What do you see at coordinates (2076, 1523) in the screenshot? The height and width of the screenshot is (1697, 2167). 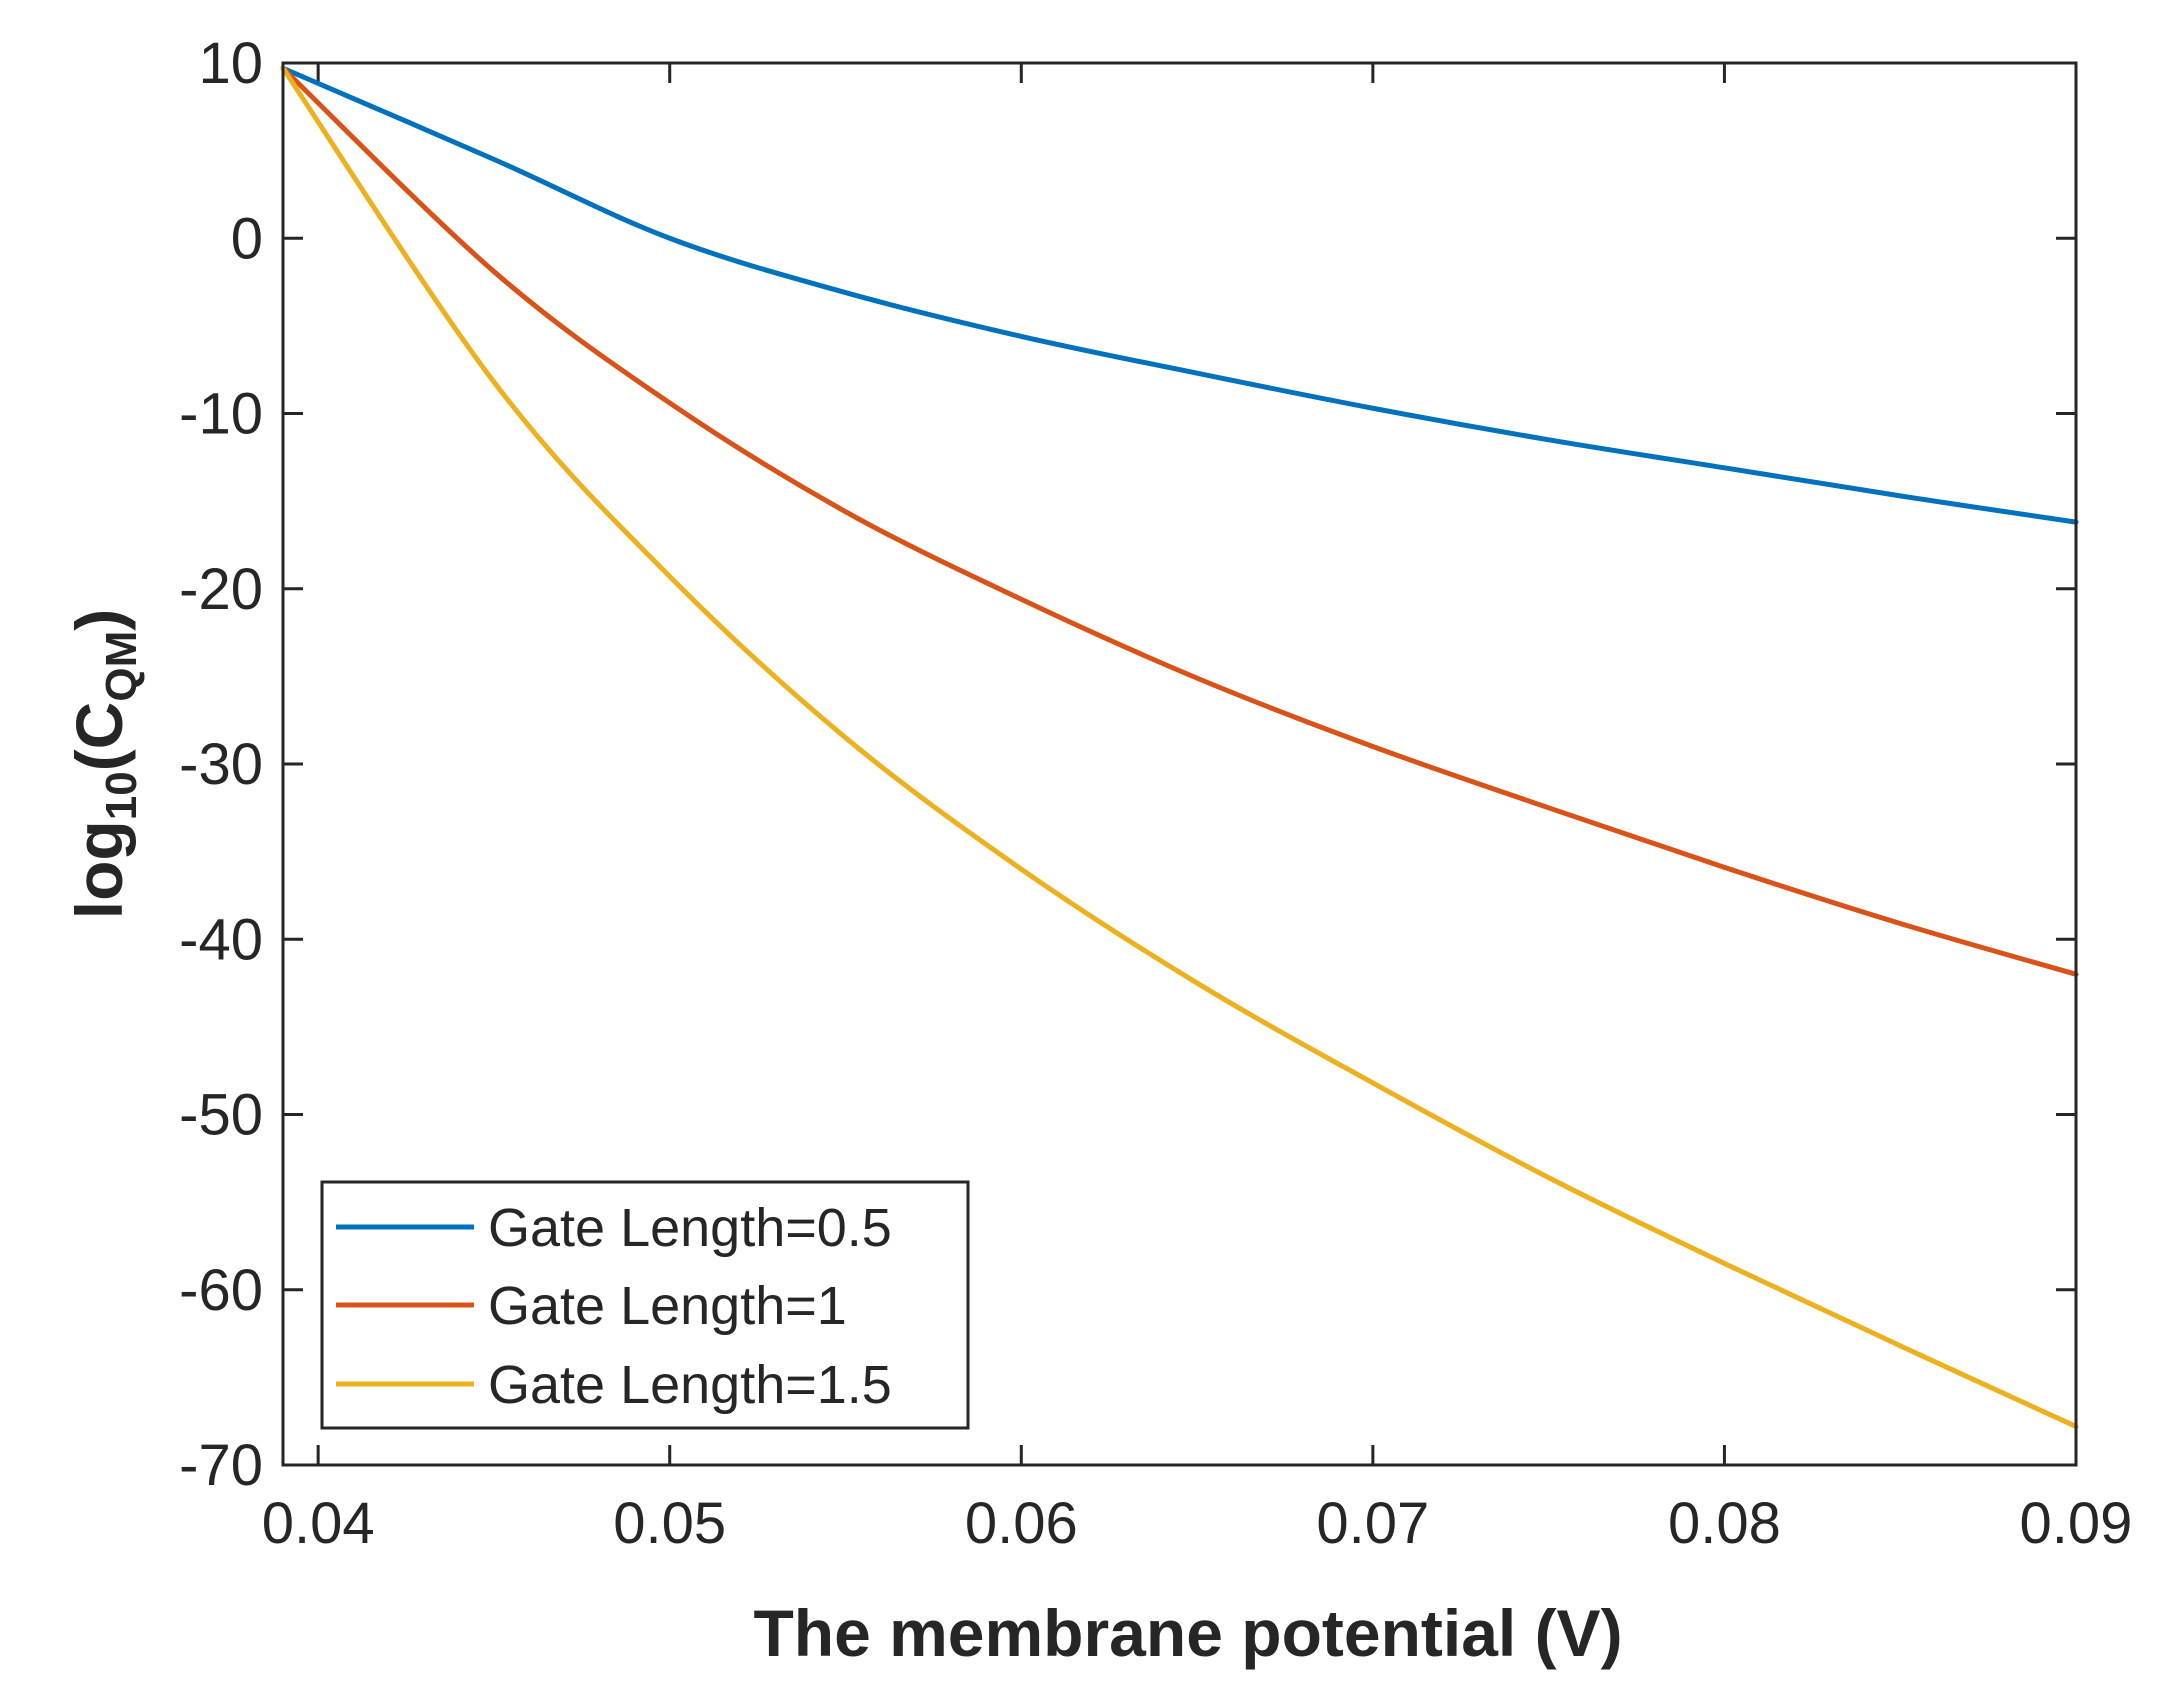 I see `x-tick-label: 0.09` at bounding box center [2076, 1523].